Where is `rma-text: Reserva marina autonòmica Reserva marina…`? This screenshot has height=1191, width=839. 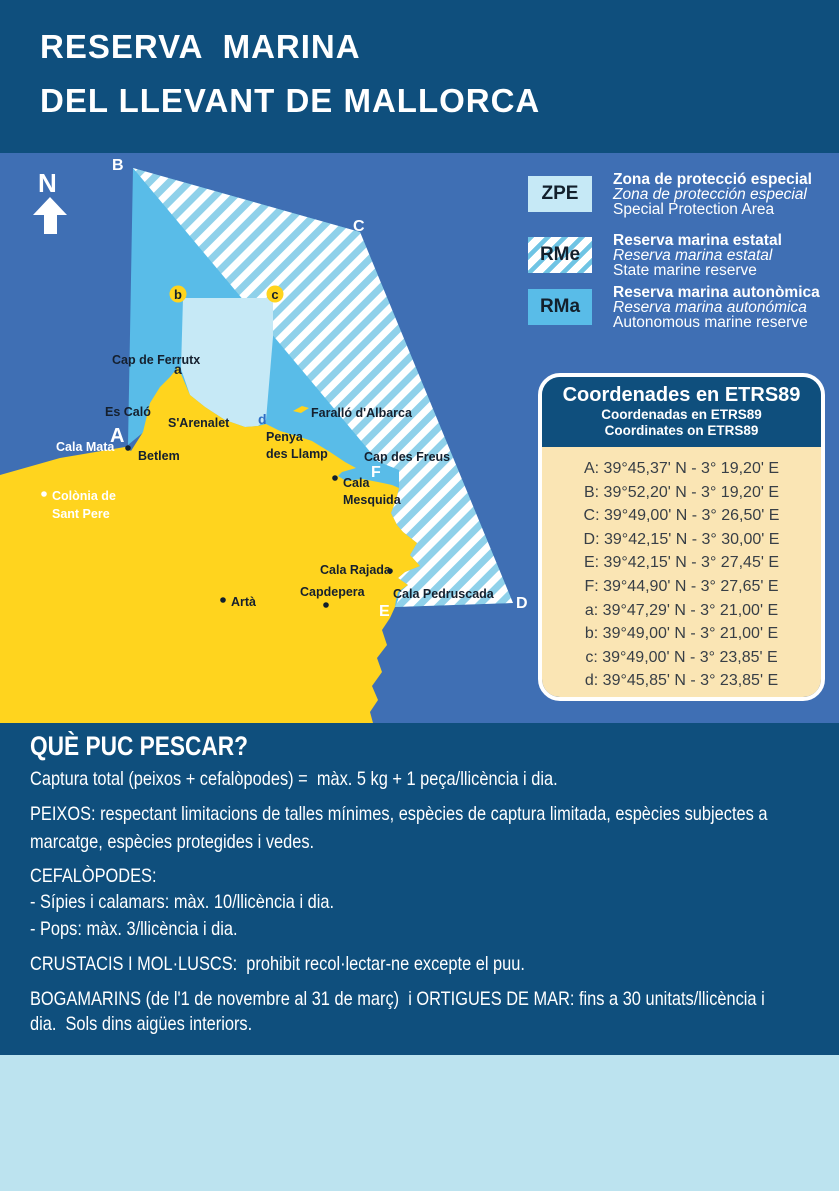
rma-text: Reserva marina autonòmica Reserva marina… is located at coordinates (716, 307).